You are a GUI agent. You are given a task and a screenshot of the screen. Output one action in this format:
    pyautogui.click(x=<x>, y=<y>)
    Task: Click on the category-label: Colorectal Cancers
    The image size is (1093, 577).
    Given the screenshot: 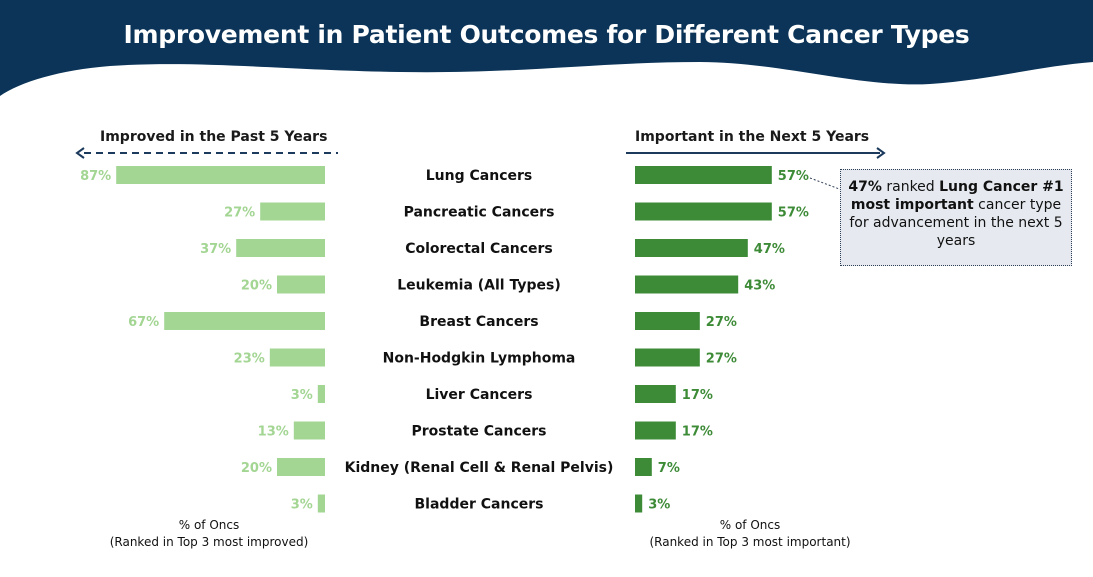 What is the action you would take?
    pyautogui.click(x=479, y=249)
    